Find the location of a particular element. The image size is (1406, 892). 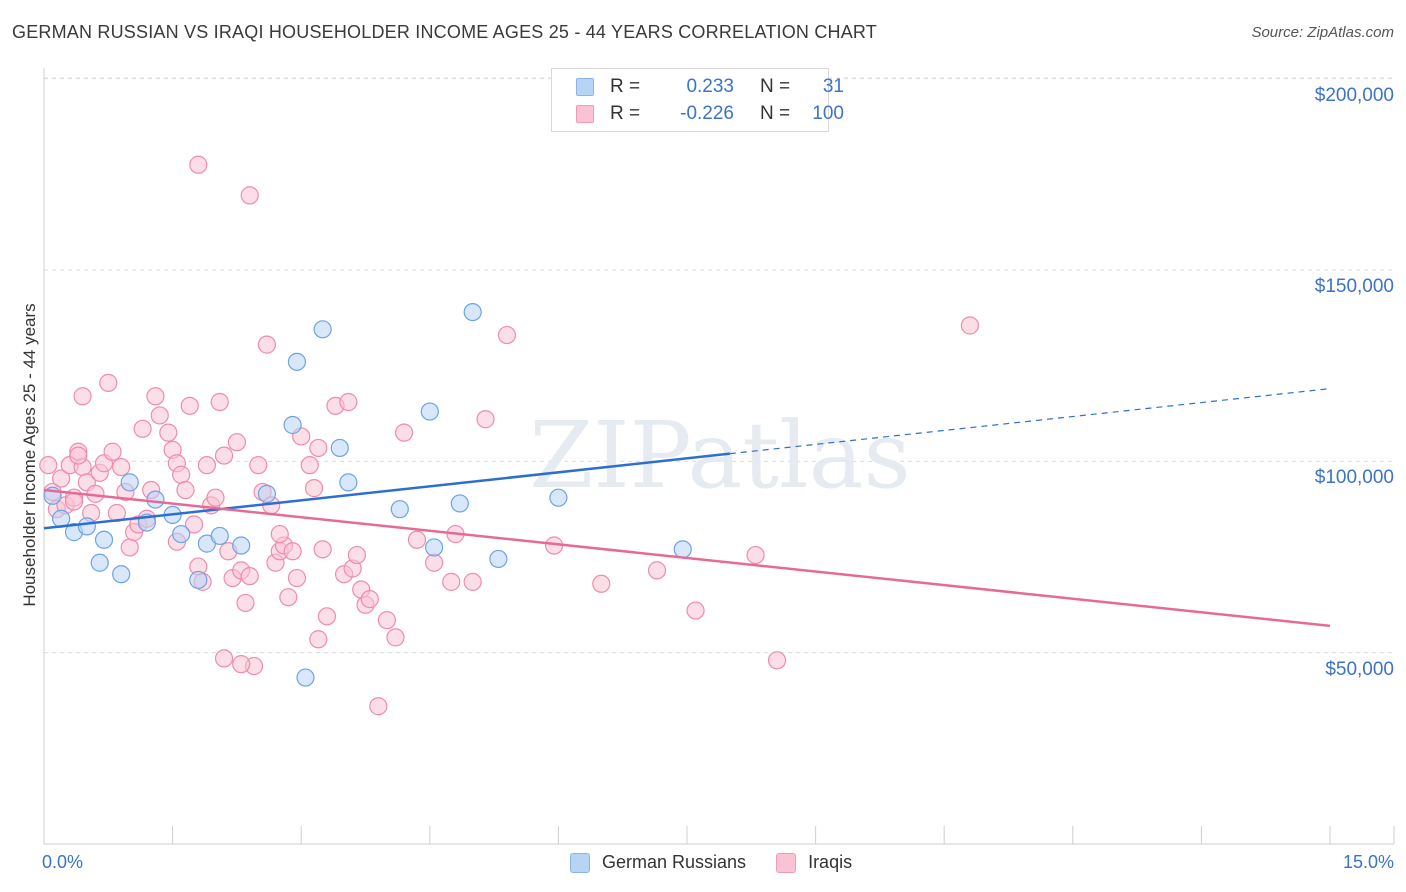

source-label: Source: ZipAtlas.com is located at coordinates (1322, 32).